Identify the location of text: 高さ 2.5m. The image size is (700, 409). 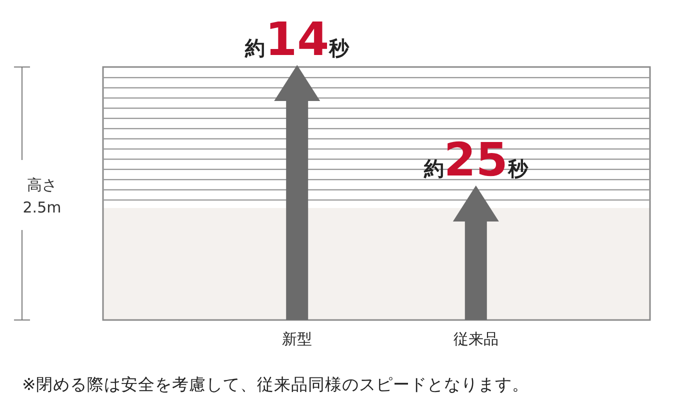
(42, 196).